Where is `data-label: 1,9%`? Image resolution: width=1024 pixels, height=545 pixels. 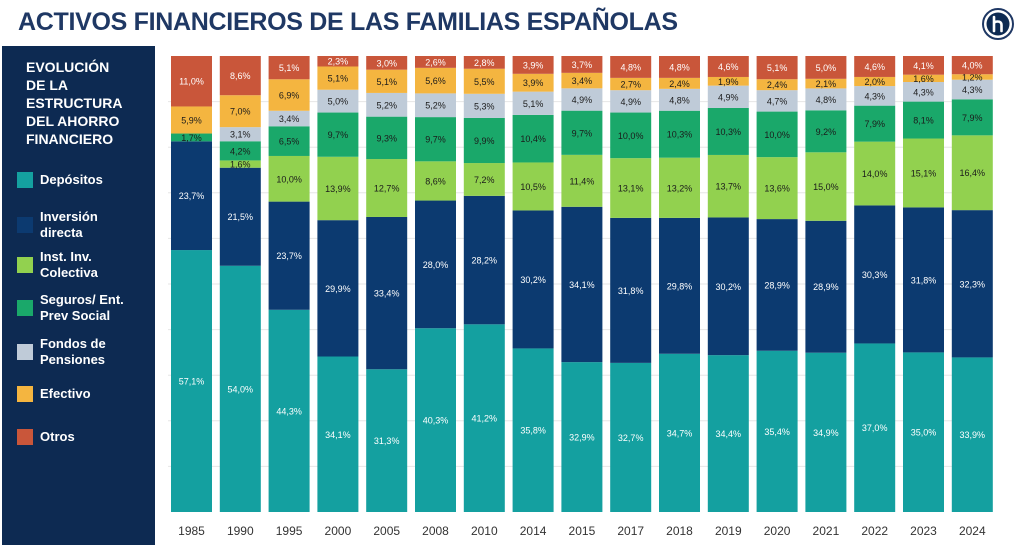 data-label: 1,9% is located at coordinates (728, 82).